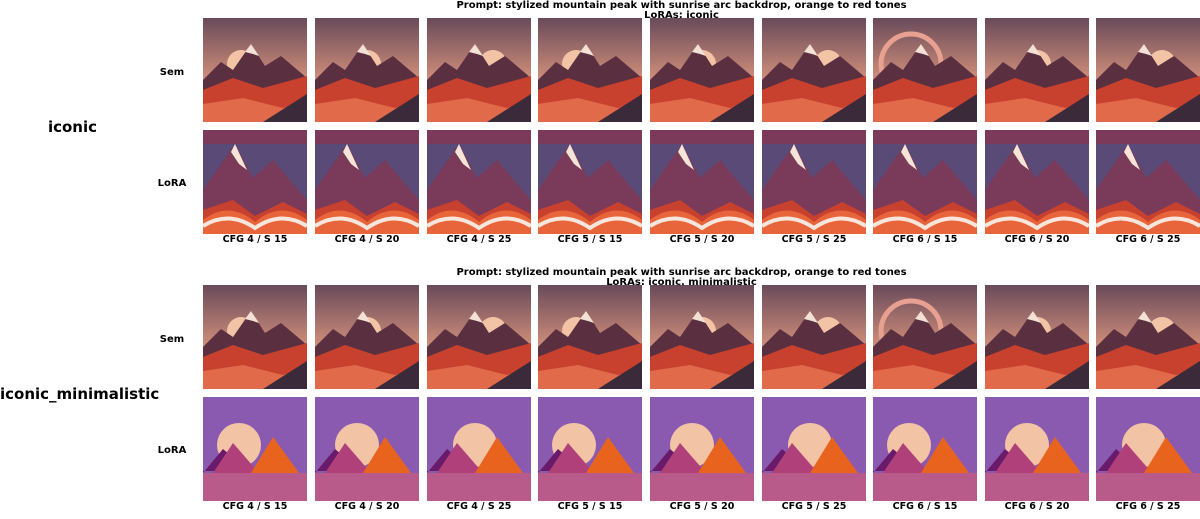 This screenshot has height=519, width=1200. What do you see at coordinates (681, 282) in the screenshot?
I see `section-loras-title: LoRAs: iconic, minimalistic` at bounding box center [681, 282].